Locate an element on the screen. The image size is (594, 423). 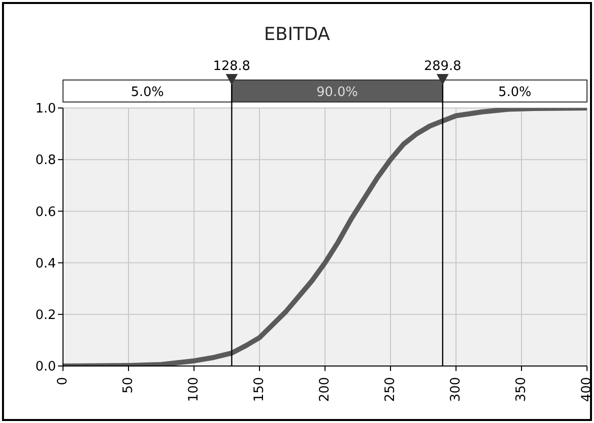
chart-title: EBITDA is located at coordinates (297, 34).